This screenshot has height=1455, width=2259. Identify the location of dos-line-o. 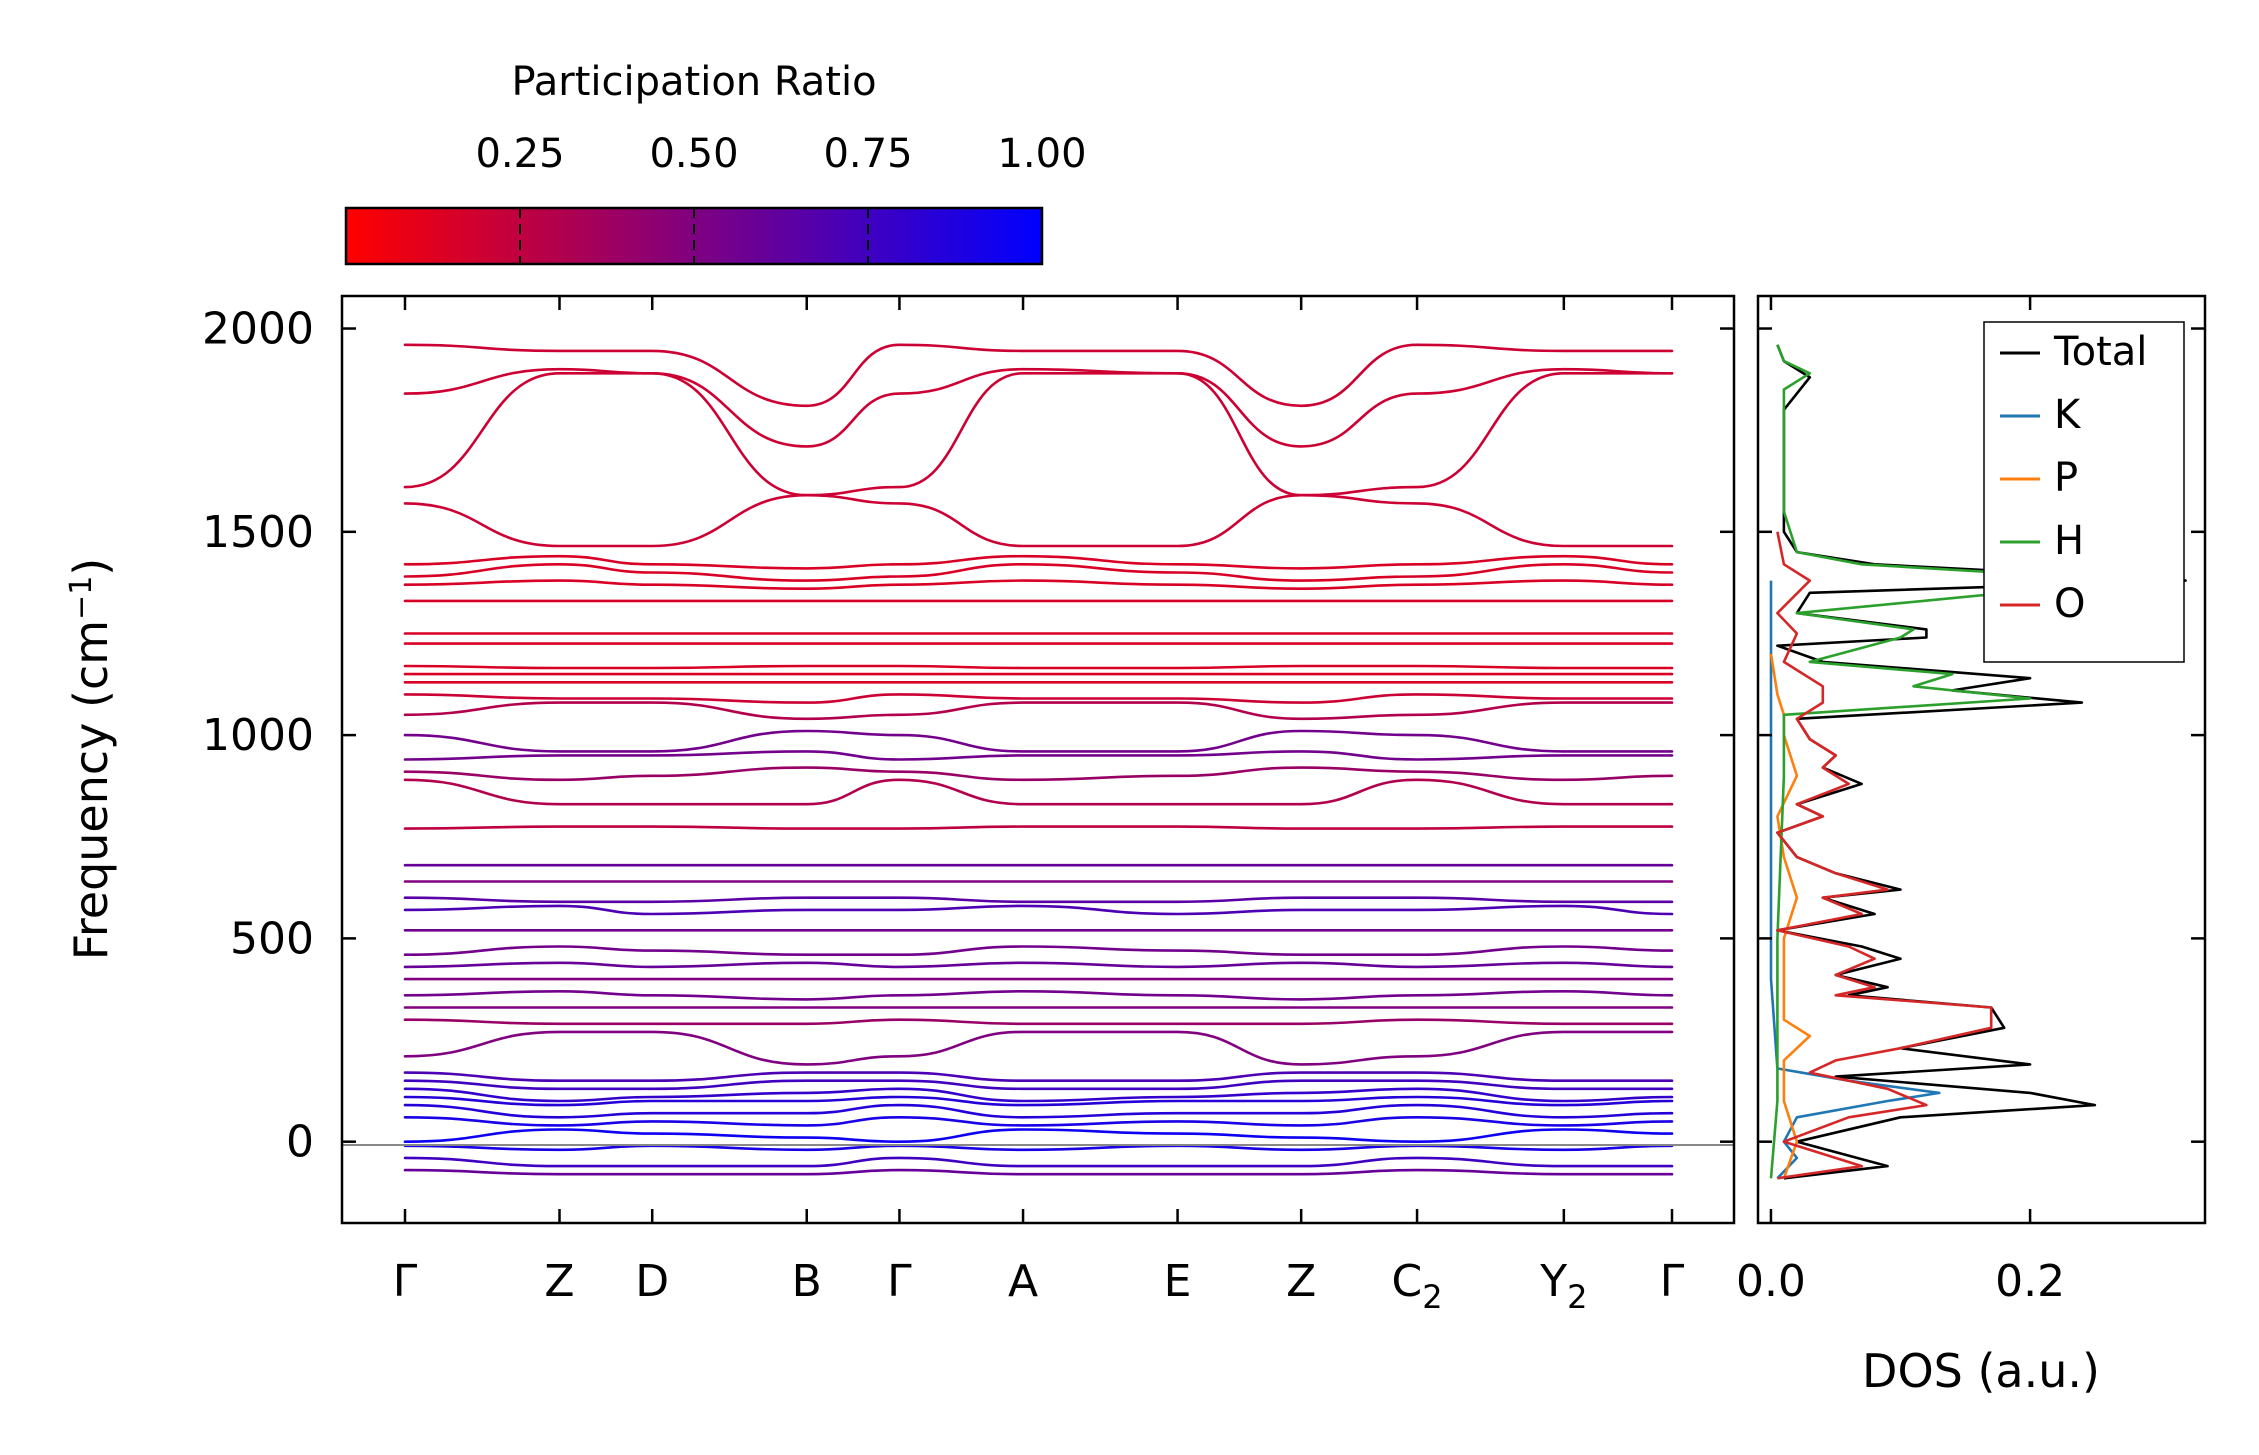
(1884, 855).